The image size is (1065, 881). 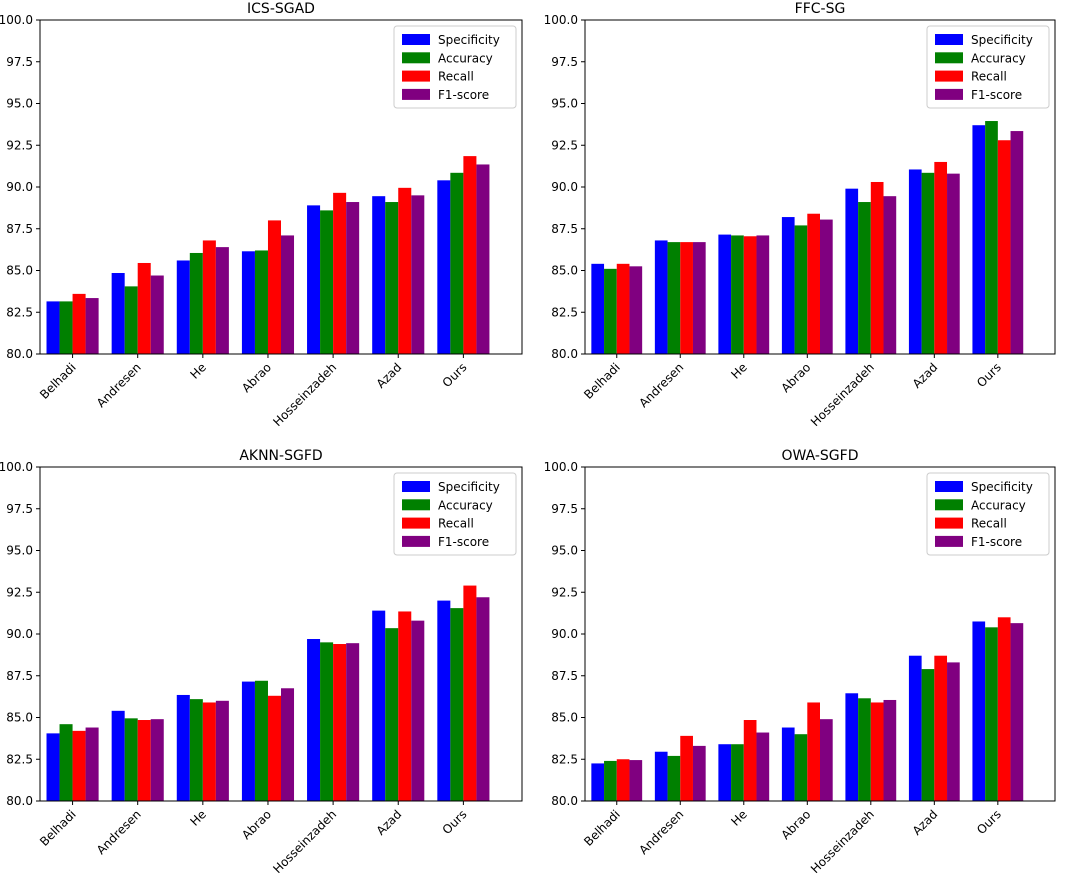 What do you see at coordinates (19, 354) in the screenshot?
I see `y-tick-label: 80.0` at bounding box center [19, 354].